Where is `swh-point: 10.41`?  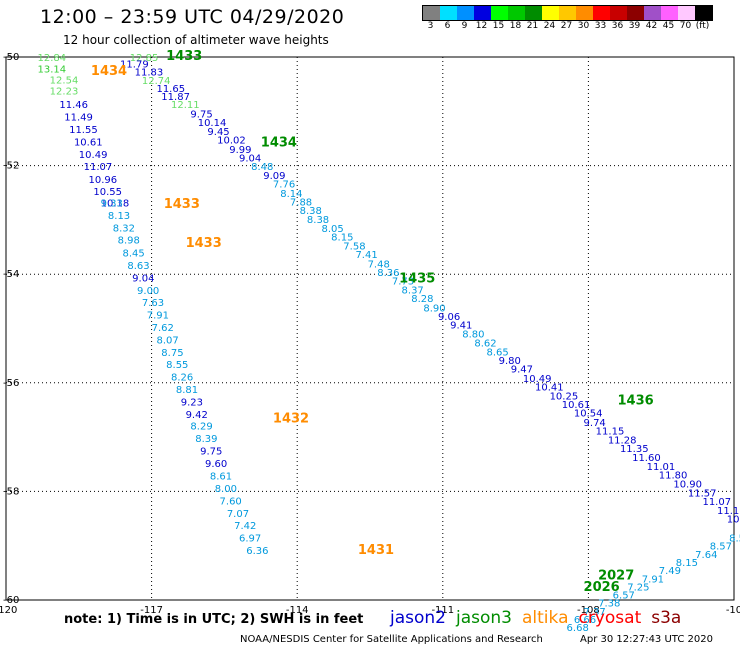 swh-point: 10.41 is located at coordinates (549, 388).